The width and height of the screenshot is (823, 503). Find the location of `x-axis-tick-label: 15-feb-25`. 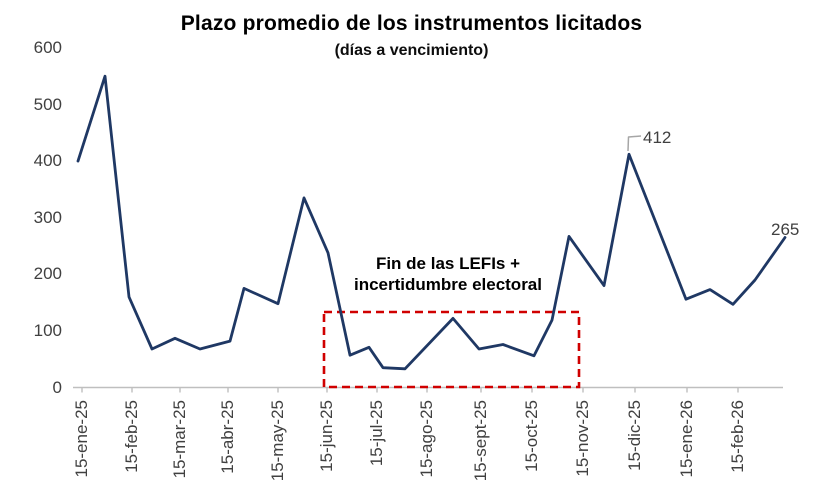

x-axis-tick-label: 15-feb-25 is located at coordinates (131, 436).